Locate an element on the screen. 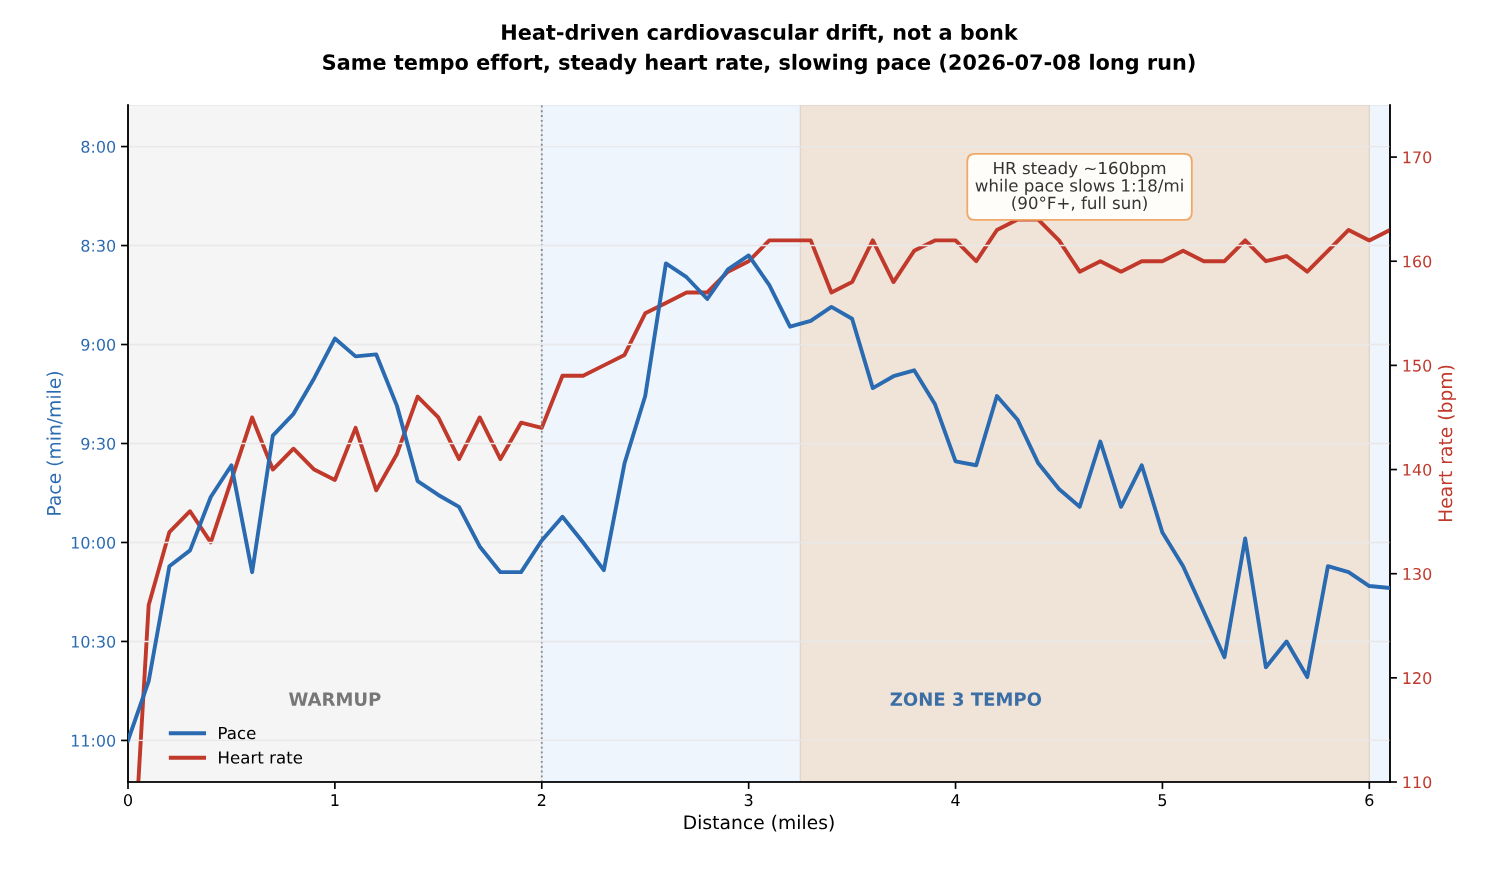 The width and height of the screenshot is (1500, 870). y2-axis-title: Heart rate (bpm) is located at coordinates (1446, 443).